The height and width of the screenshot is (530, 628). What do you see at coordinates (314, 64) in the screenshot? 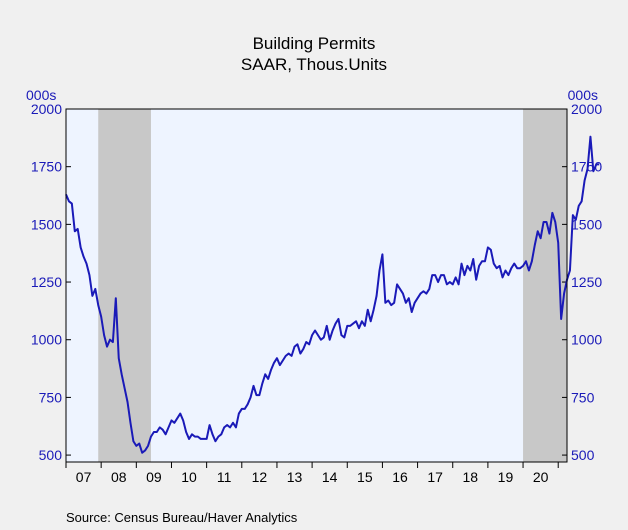
I see `chart-subtitle: SAAR, Thous.Units` at bounding box center [314, 64].